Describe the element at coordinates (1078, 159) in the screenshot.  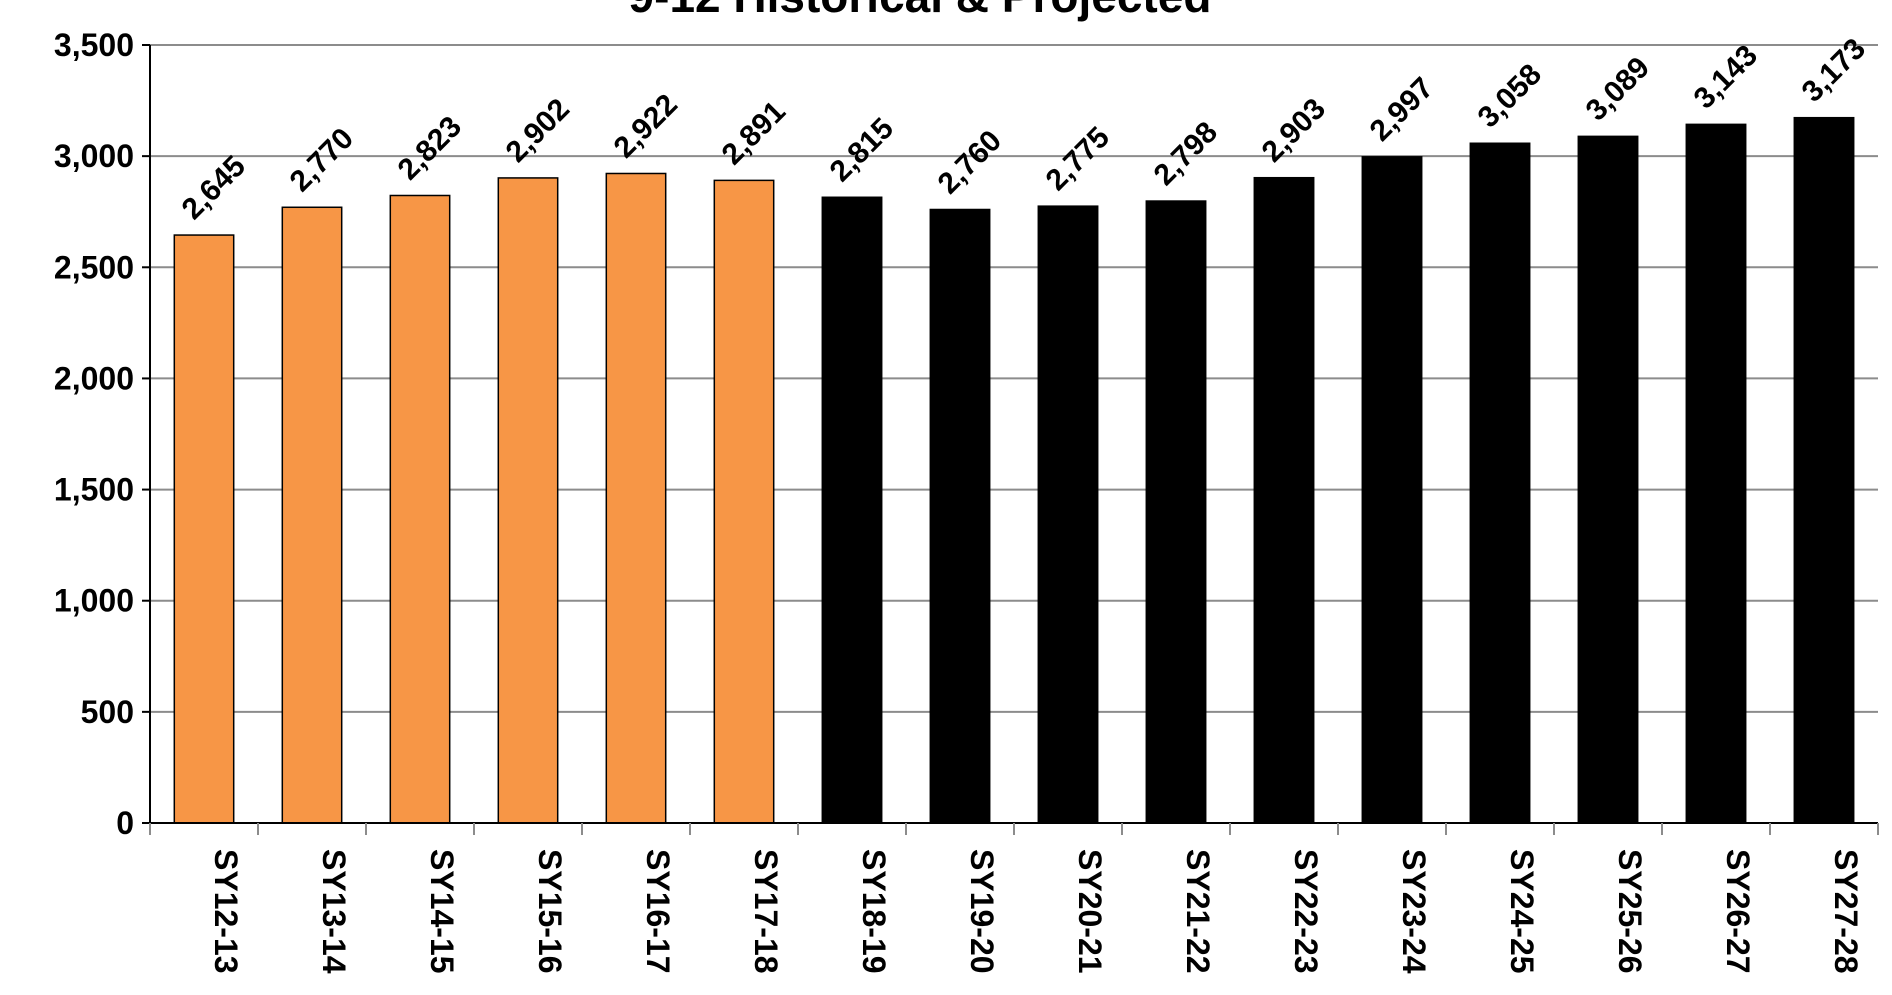
I see `data-label: 2,775` at that location.